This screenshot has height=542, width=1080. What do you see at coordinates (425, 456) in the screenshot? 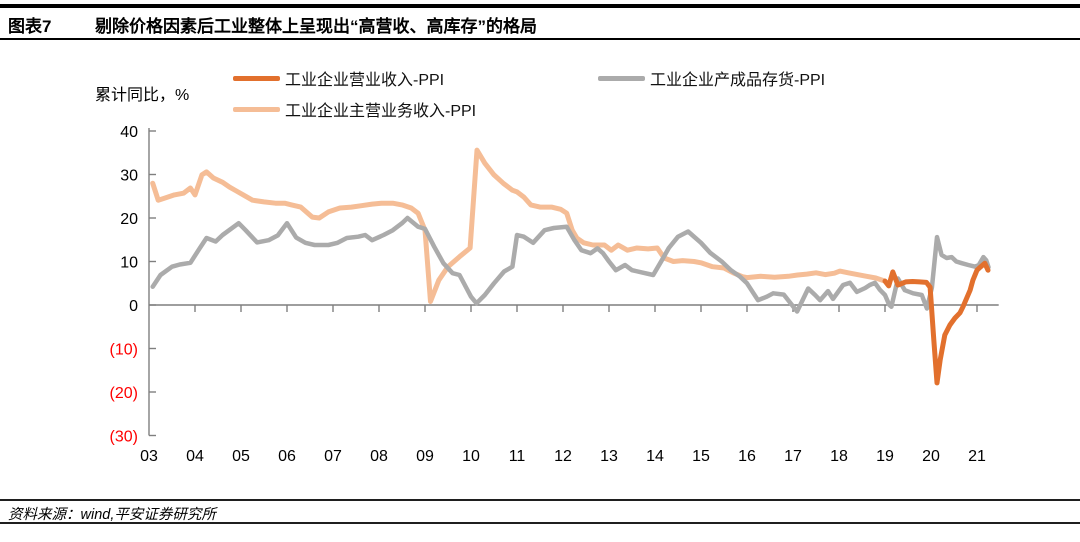
I see `x-tick-label: 09` at bounding box center [425, 456].